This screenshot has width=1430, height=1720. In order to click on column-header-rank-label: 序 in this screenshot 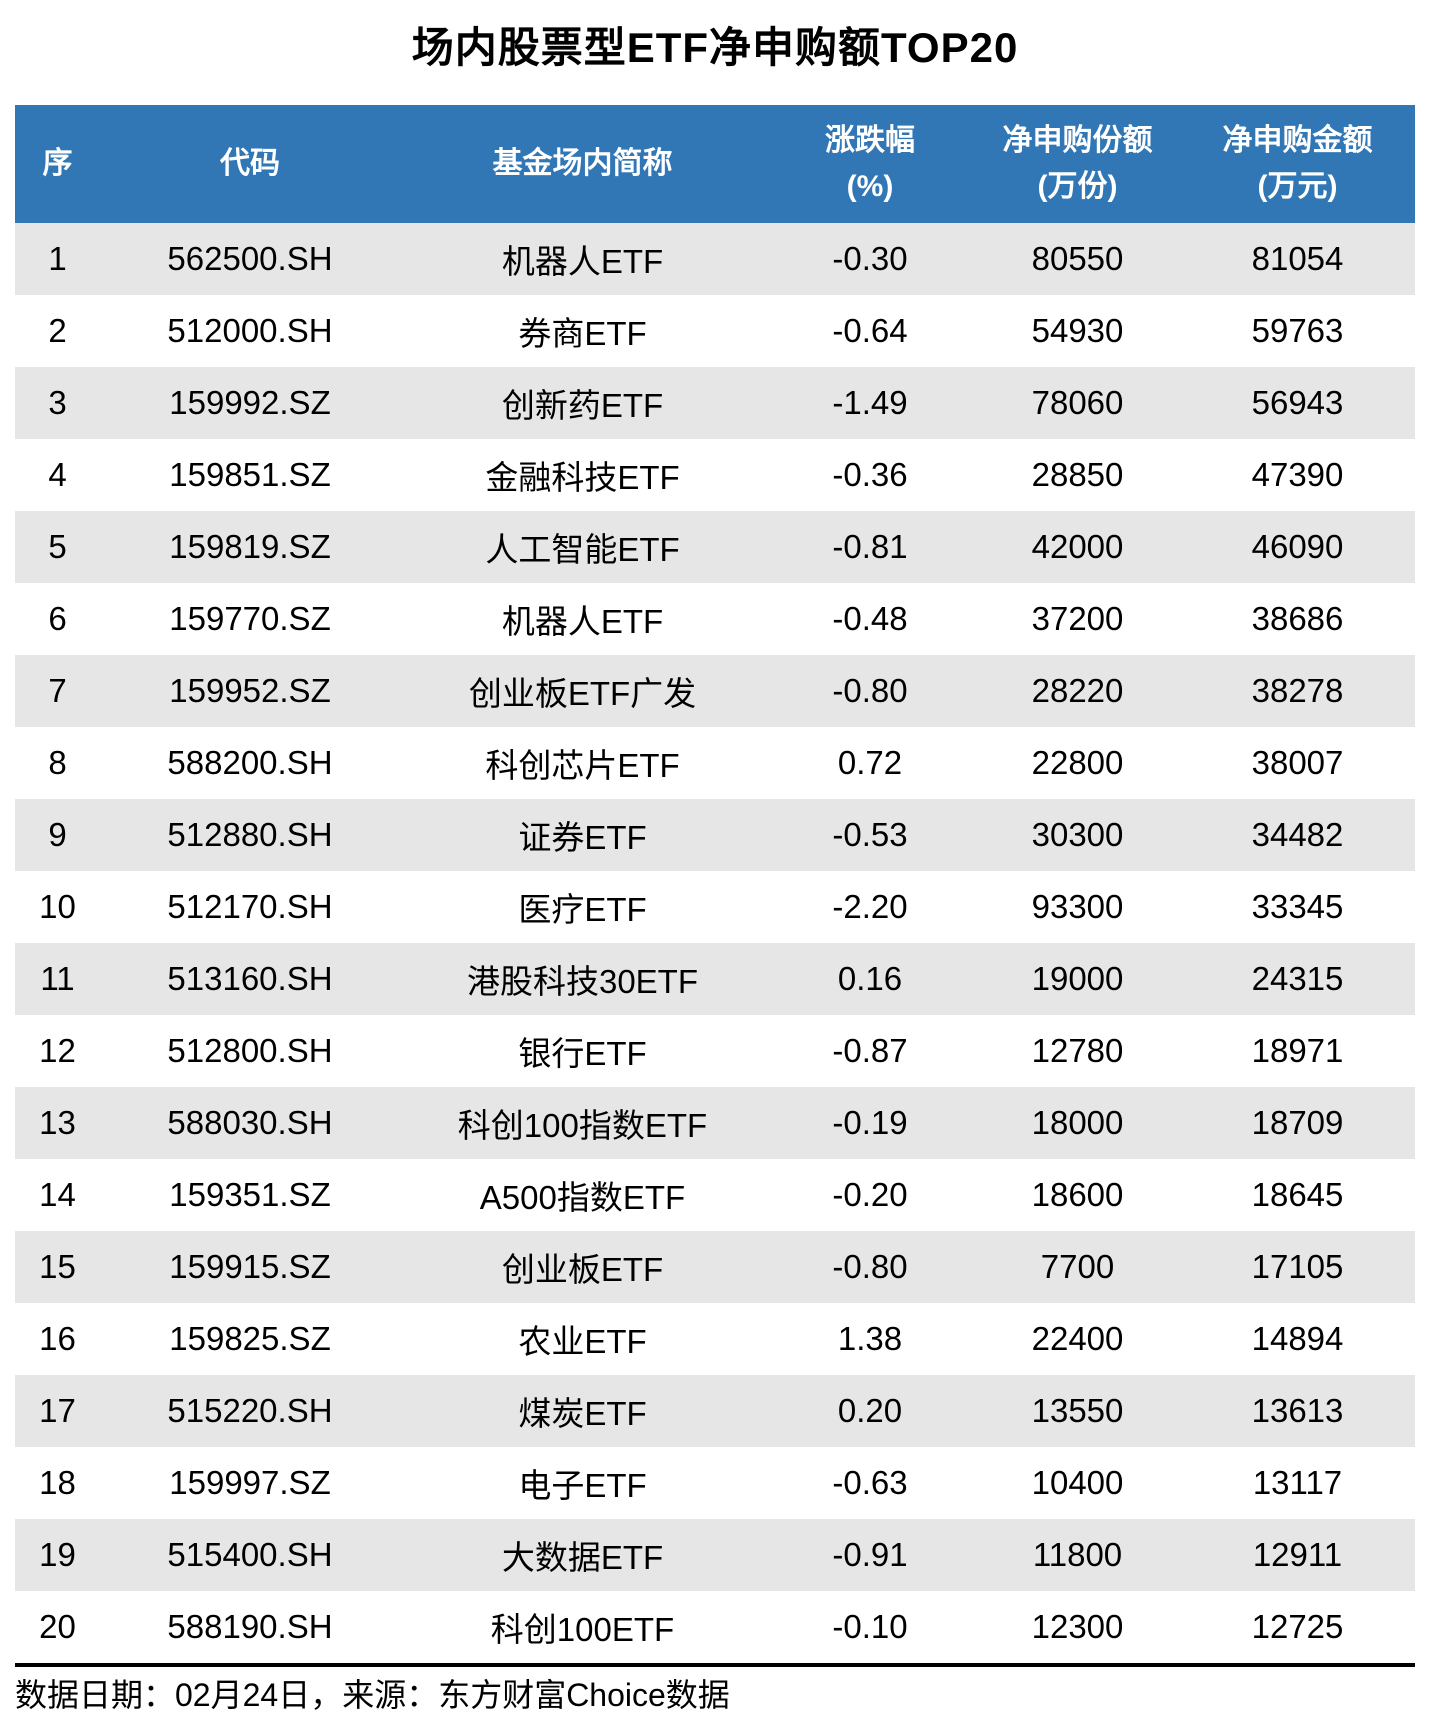, I will do `click(57, 163)`.